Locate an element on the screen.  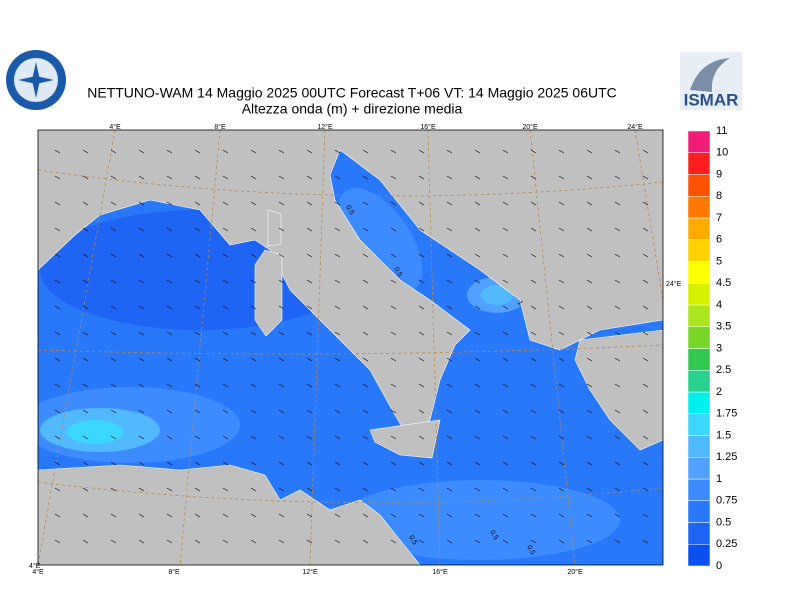
lon-label-top: 4°E is located at coordinates (115, 127).